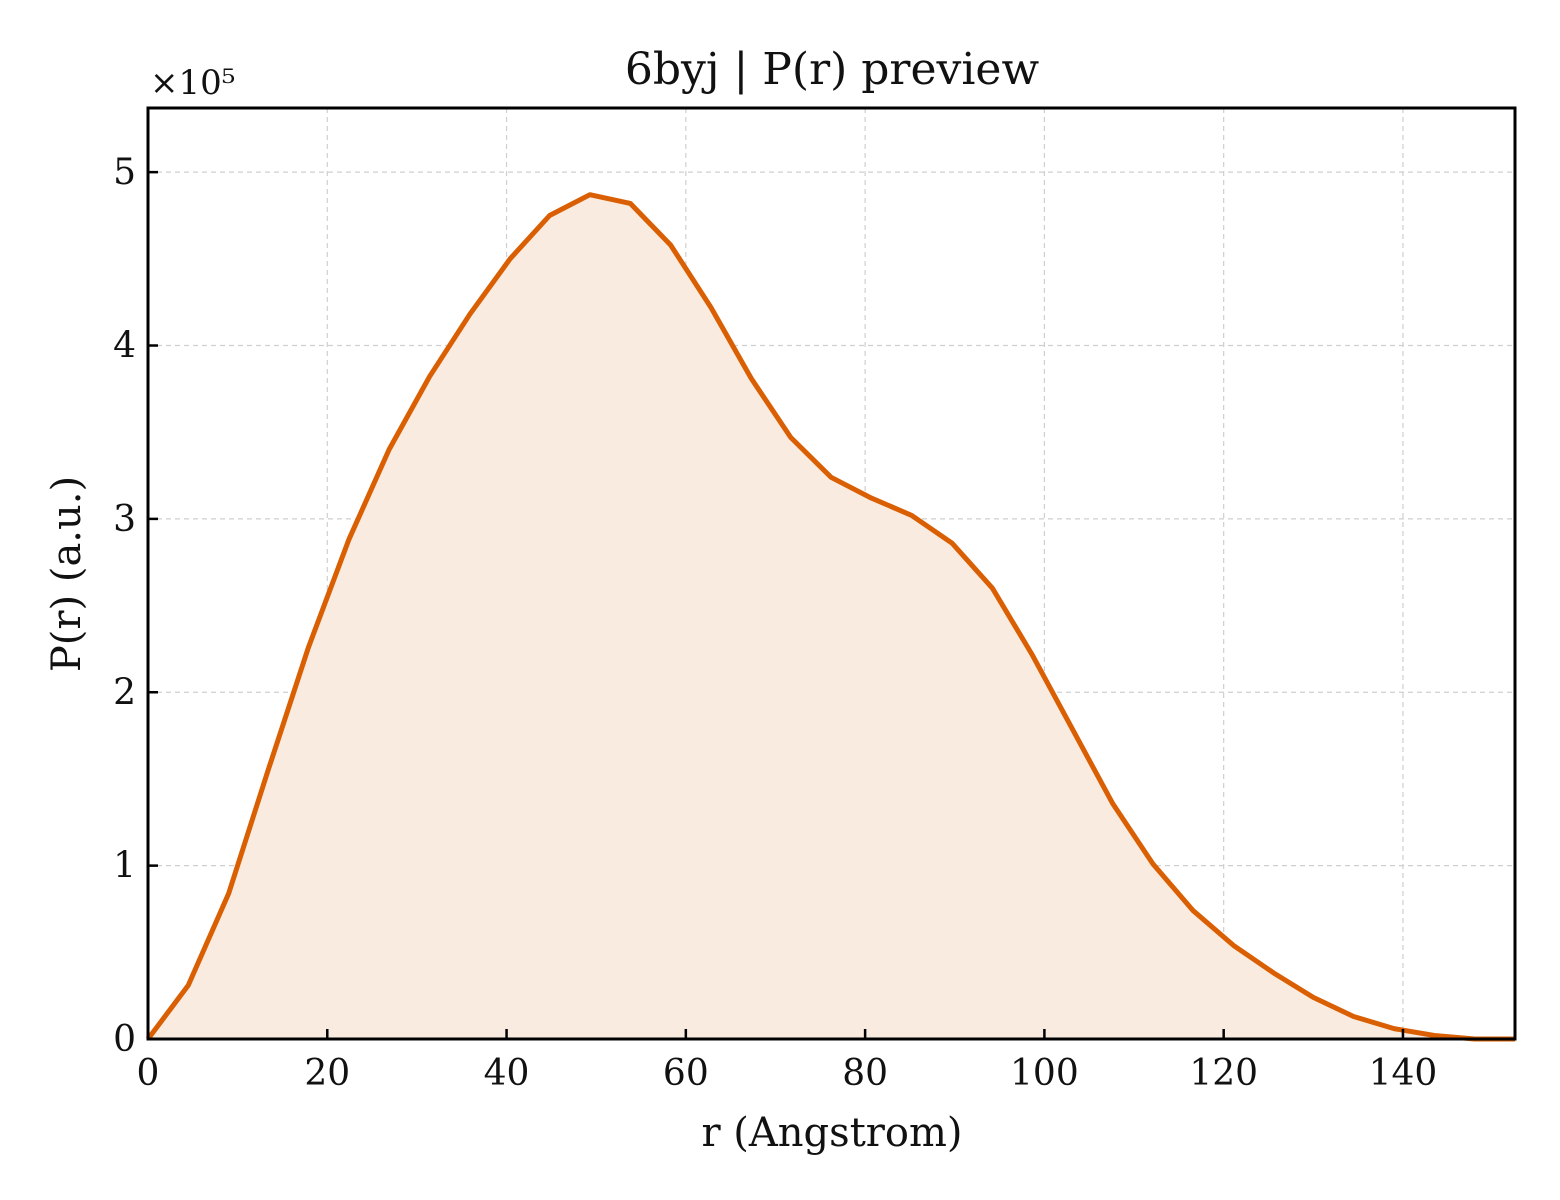 The height and width of the screenshot is (1200, 1560). Describe the element at coordinates (1403, 1073) in the screenshot. I see `x-tick-label: 140` at that location.